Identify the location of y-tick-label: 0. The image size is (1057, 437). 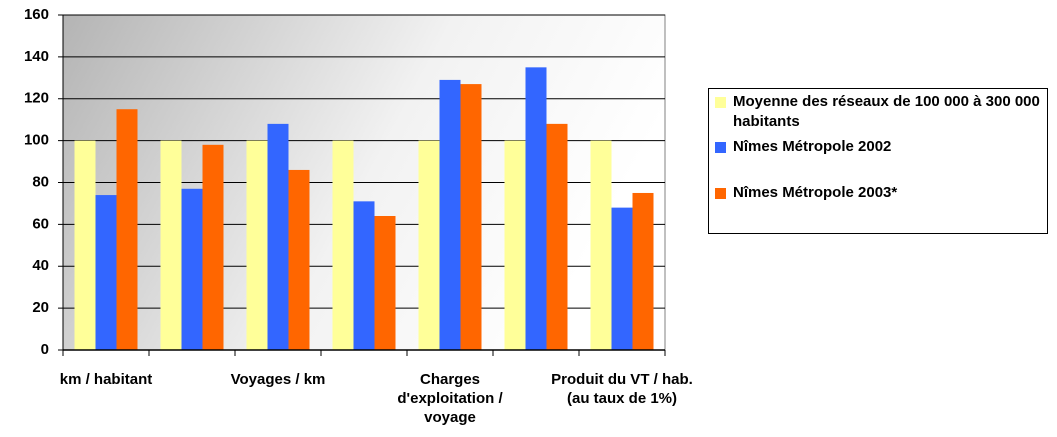
(45, 349).